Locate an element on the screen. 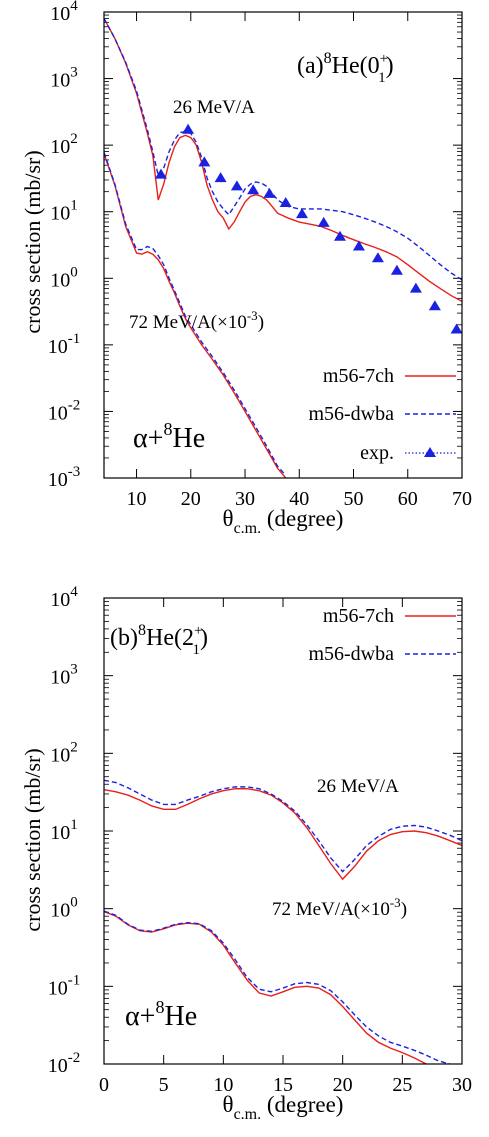  panel-b-y-tick-label-2: 10⁰ is located at coordinates (64, 908).